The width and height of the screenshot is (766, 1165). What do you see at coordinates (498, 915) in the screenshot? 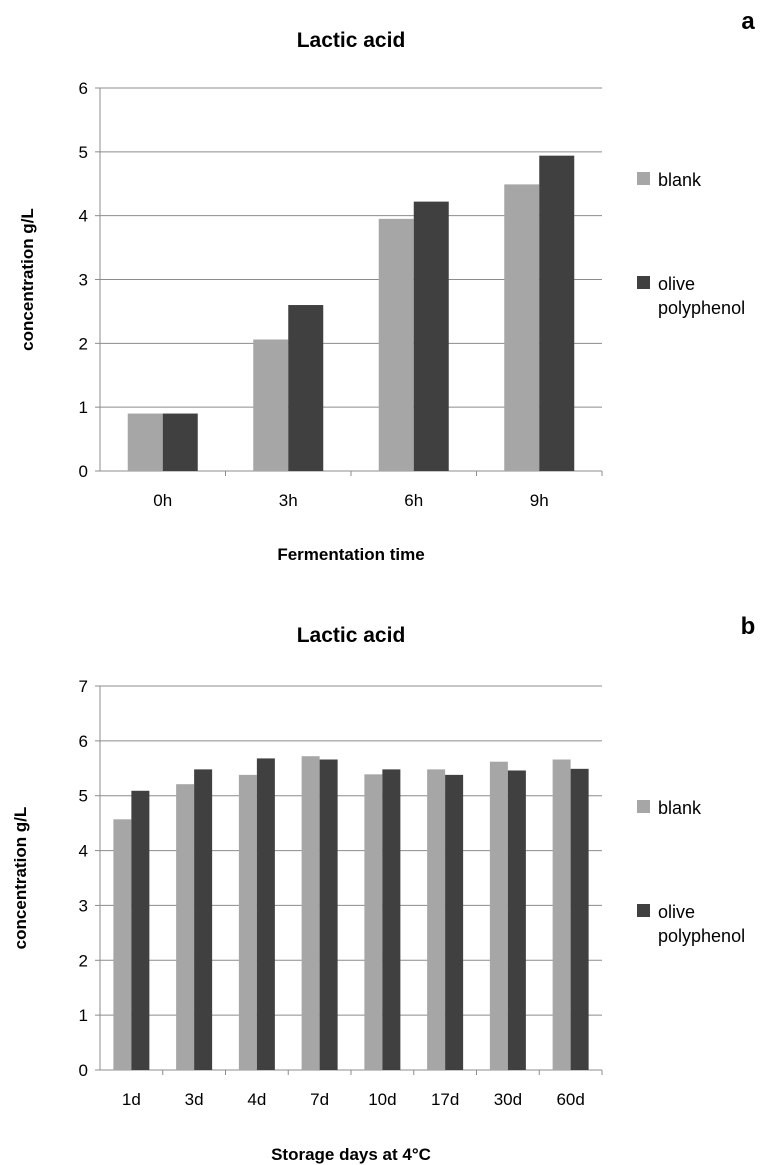
I see `bar-blank-30d` at bounding box center [498, 915].